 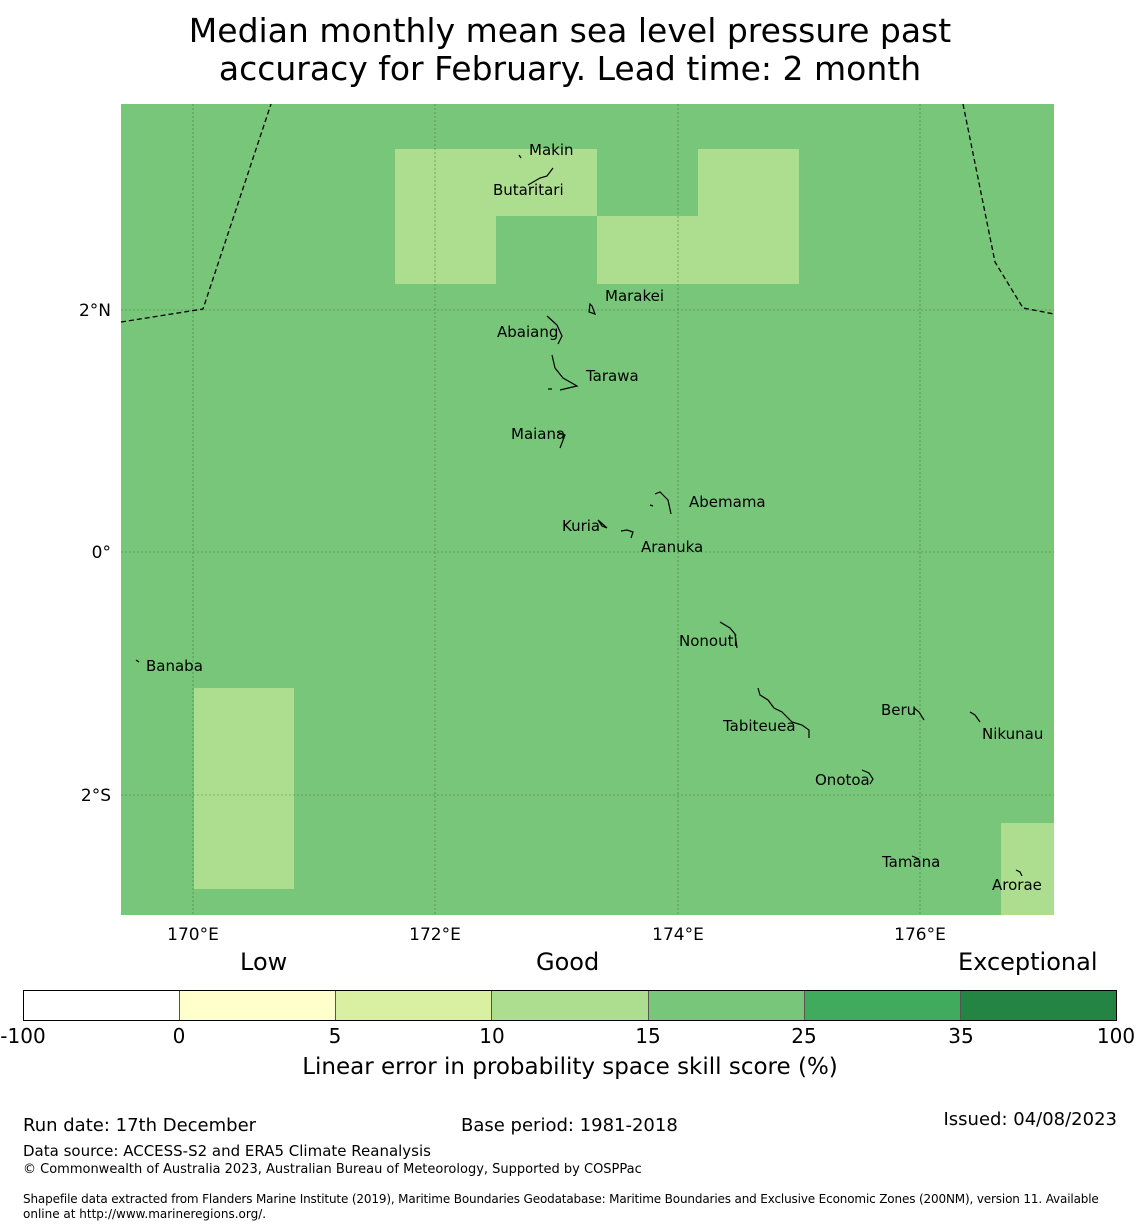 I want to click on legend-category-low: Low, so click(x=264, y=962).